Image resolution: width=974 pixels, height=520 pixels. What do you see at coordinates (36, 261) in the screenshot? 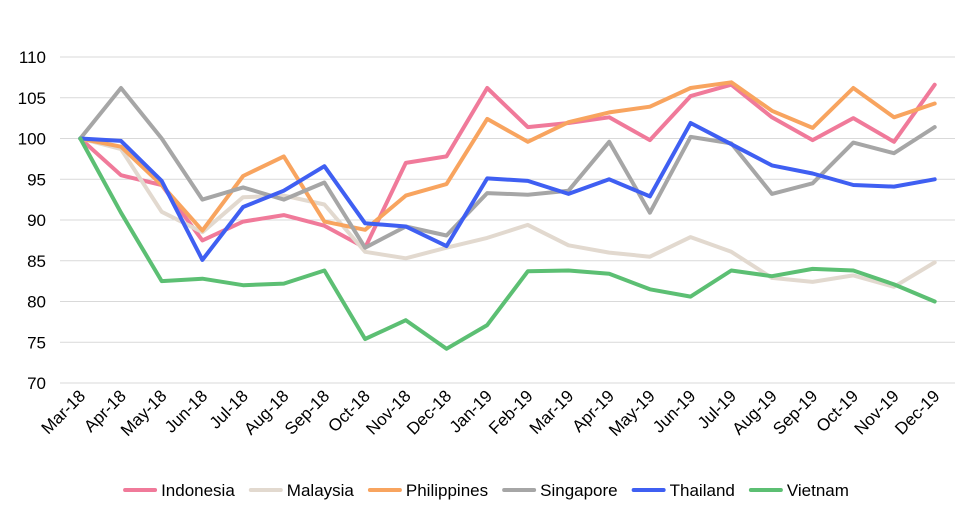
I see `y-tick-label: 85` at bounding box center [36, 261].